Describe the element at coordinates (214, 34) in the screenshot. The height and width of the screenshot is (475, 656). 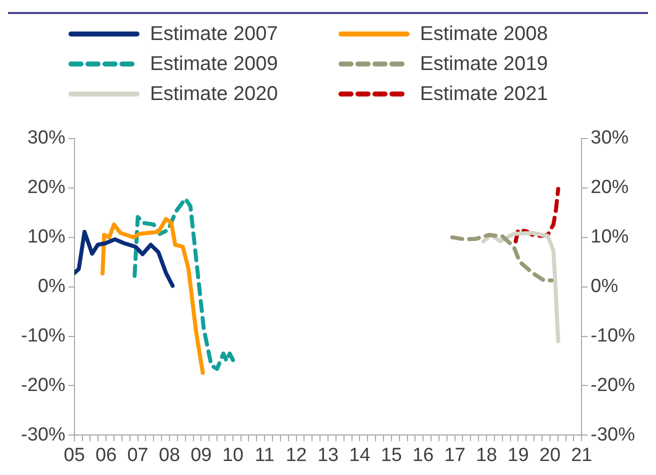
I see `legend-label: Estimate 2007` at that location.